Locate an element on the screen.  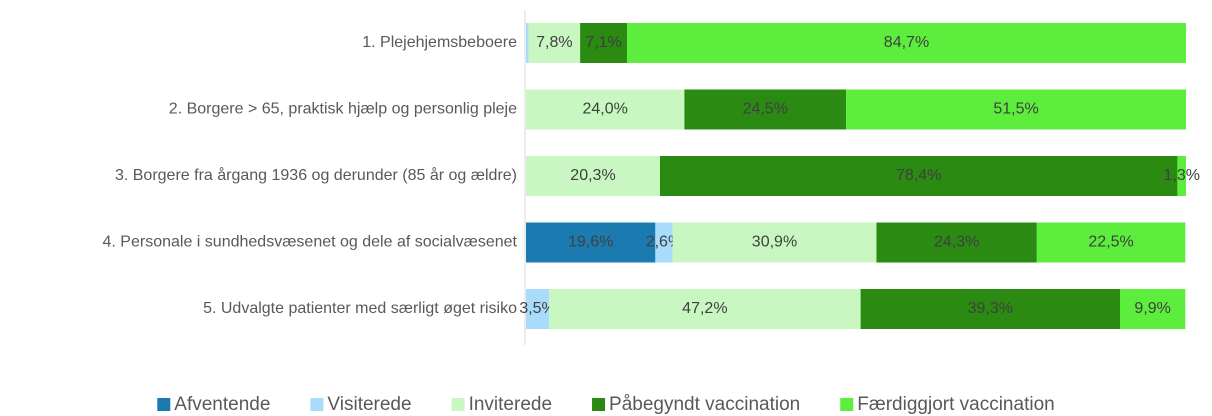
value-label: 39,3% is located at coordinates (990, 308).